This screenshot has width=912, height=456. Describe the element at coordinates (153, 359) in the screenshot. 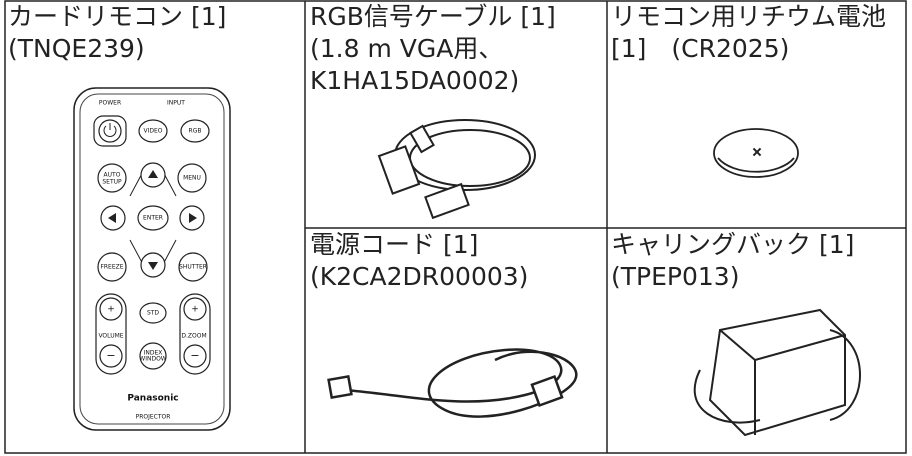

I see `remote-label: WINDOW` at that location.